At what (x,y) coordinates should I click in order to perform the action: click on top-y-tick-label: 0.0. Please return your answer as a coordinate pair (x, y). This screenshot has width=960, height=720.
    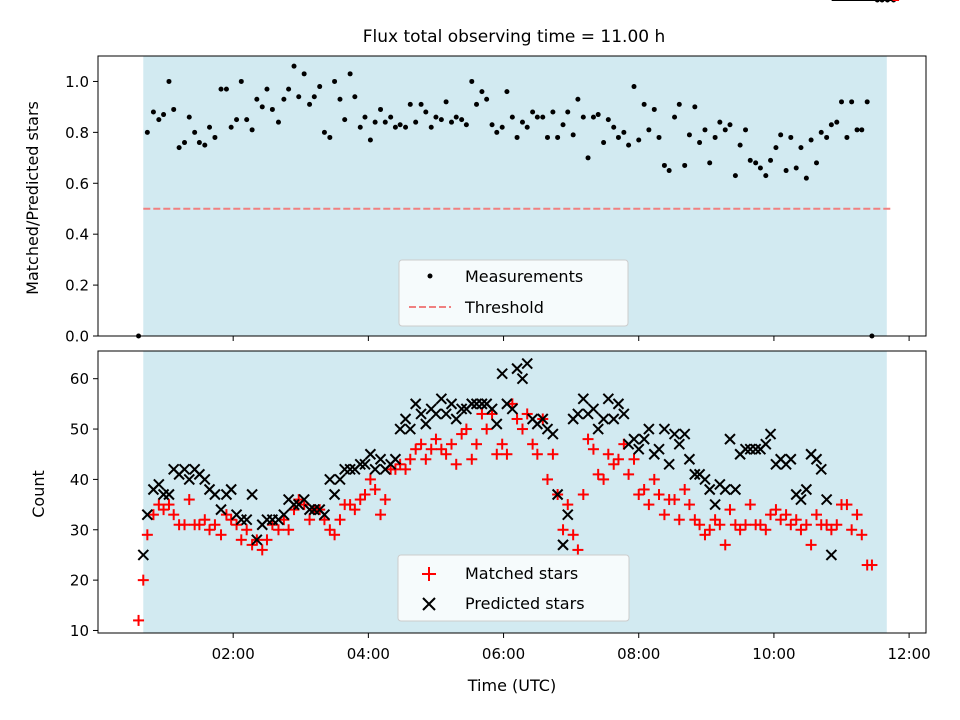
    Looking at the image, I should click on (77, 337).